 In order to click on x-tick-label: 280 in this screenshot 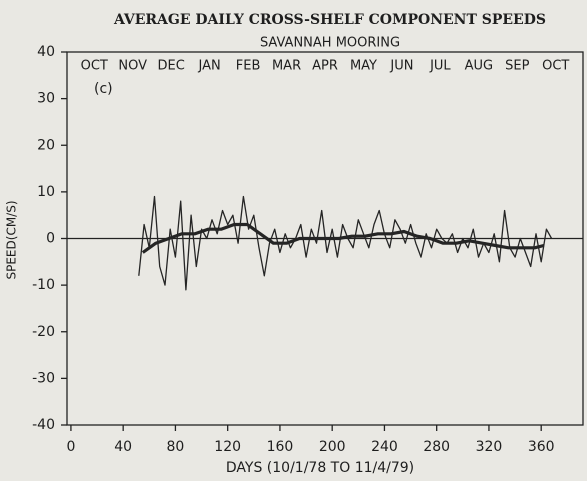, I will do `click(436, 447)`.